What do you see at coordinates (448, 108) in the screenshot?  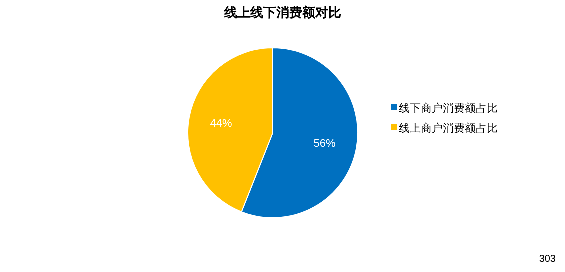 I see `legend-label: 线下商户消费额占比` at bounding box center [448, 108].